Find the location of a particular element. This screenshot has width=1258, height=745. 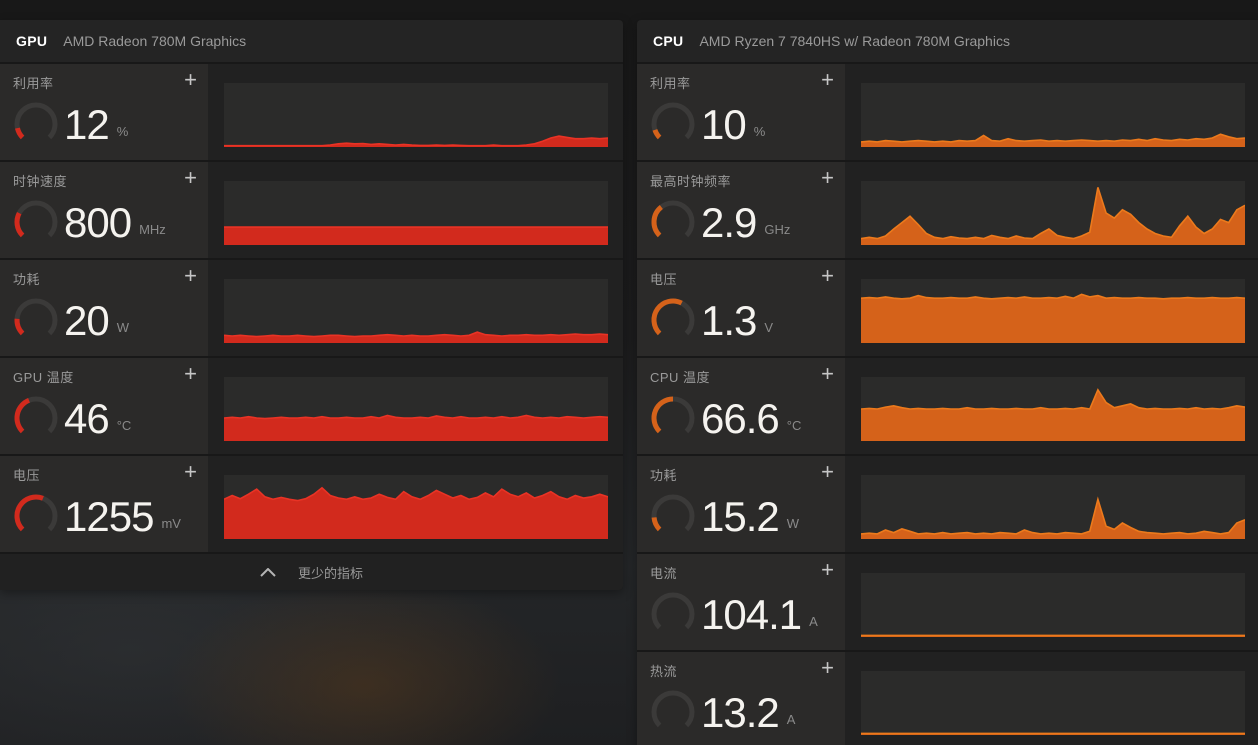

metric-tile: 功耗 + 15.2 W is located at coordinates (741, 504).